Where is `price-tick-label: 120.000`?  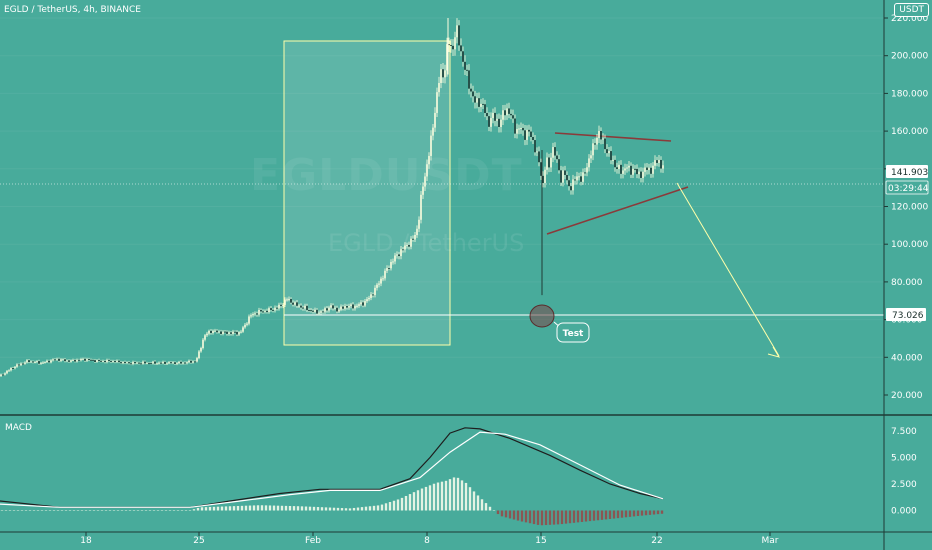
price-tick-label: 120.000 is located at coordinates (909, 208).